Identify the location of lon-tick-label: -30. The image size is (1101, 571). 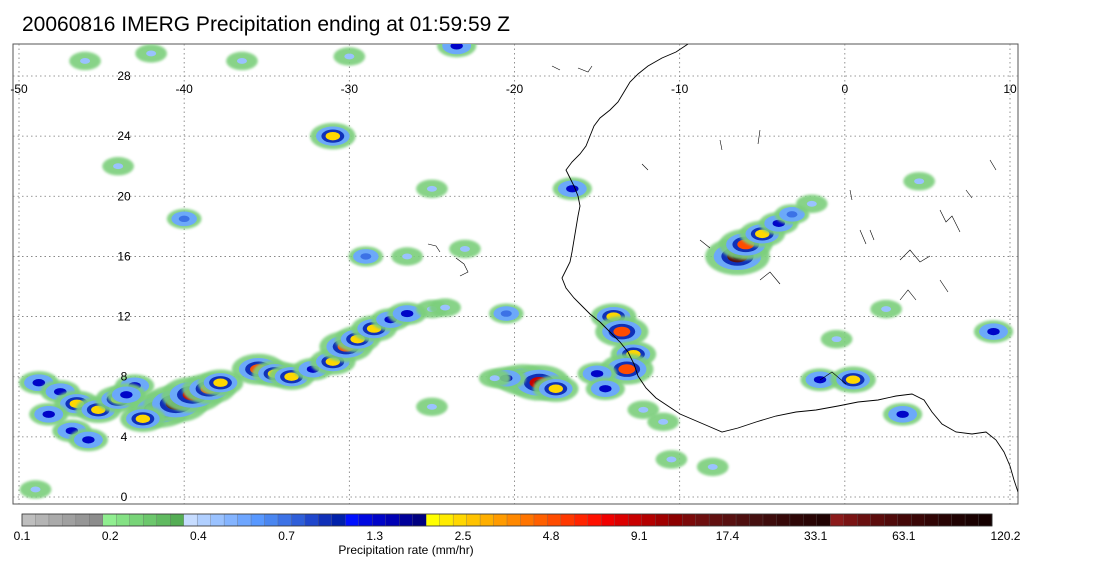
(350, 89).